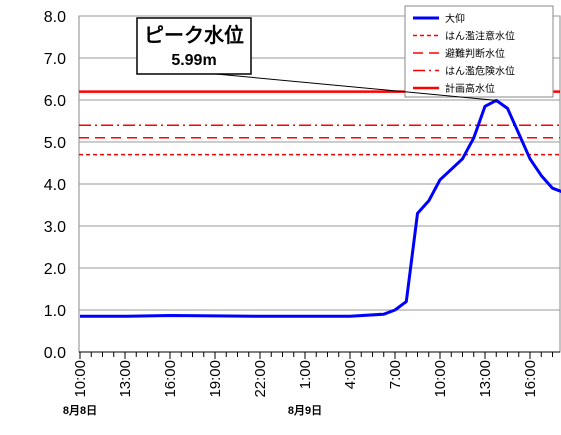  What do you see at coordinates (55, 17) in the screenshot?
I see `y-tick-label: 8.0` at bounding box center [55, 17].